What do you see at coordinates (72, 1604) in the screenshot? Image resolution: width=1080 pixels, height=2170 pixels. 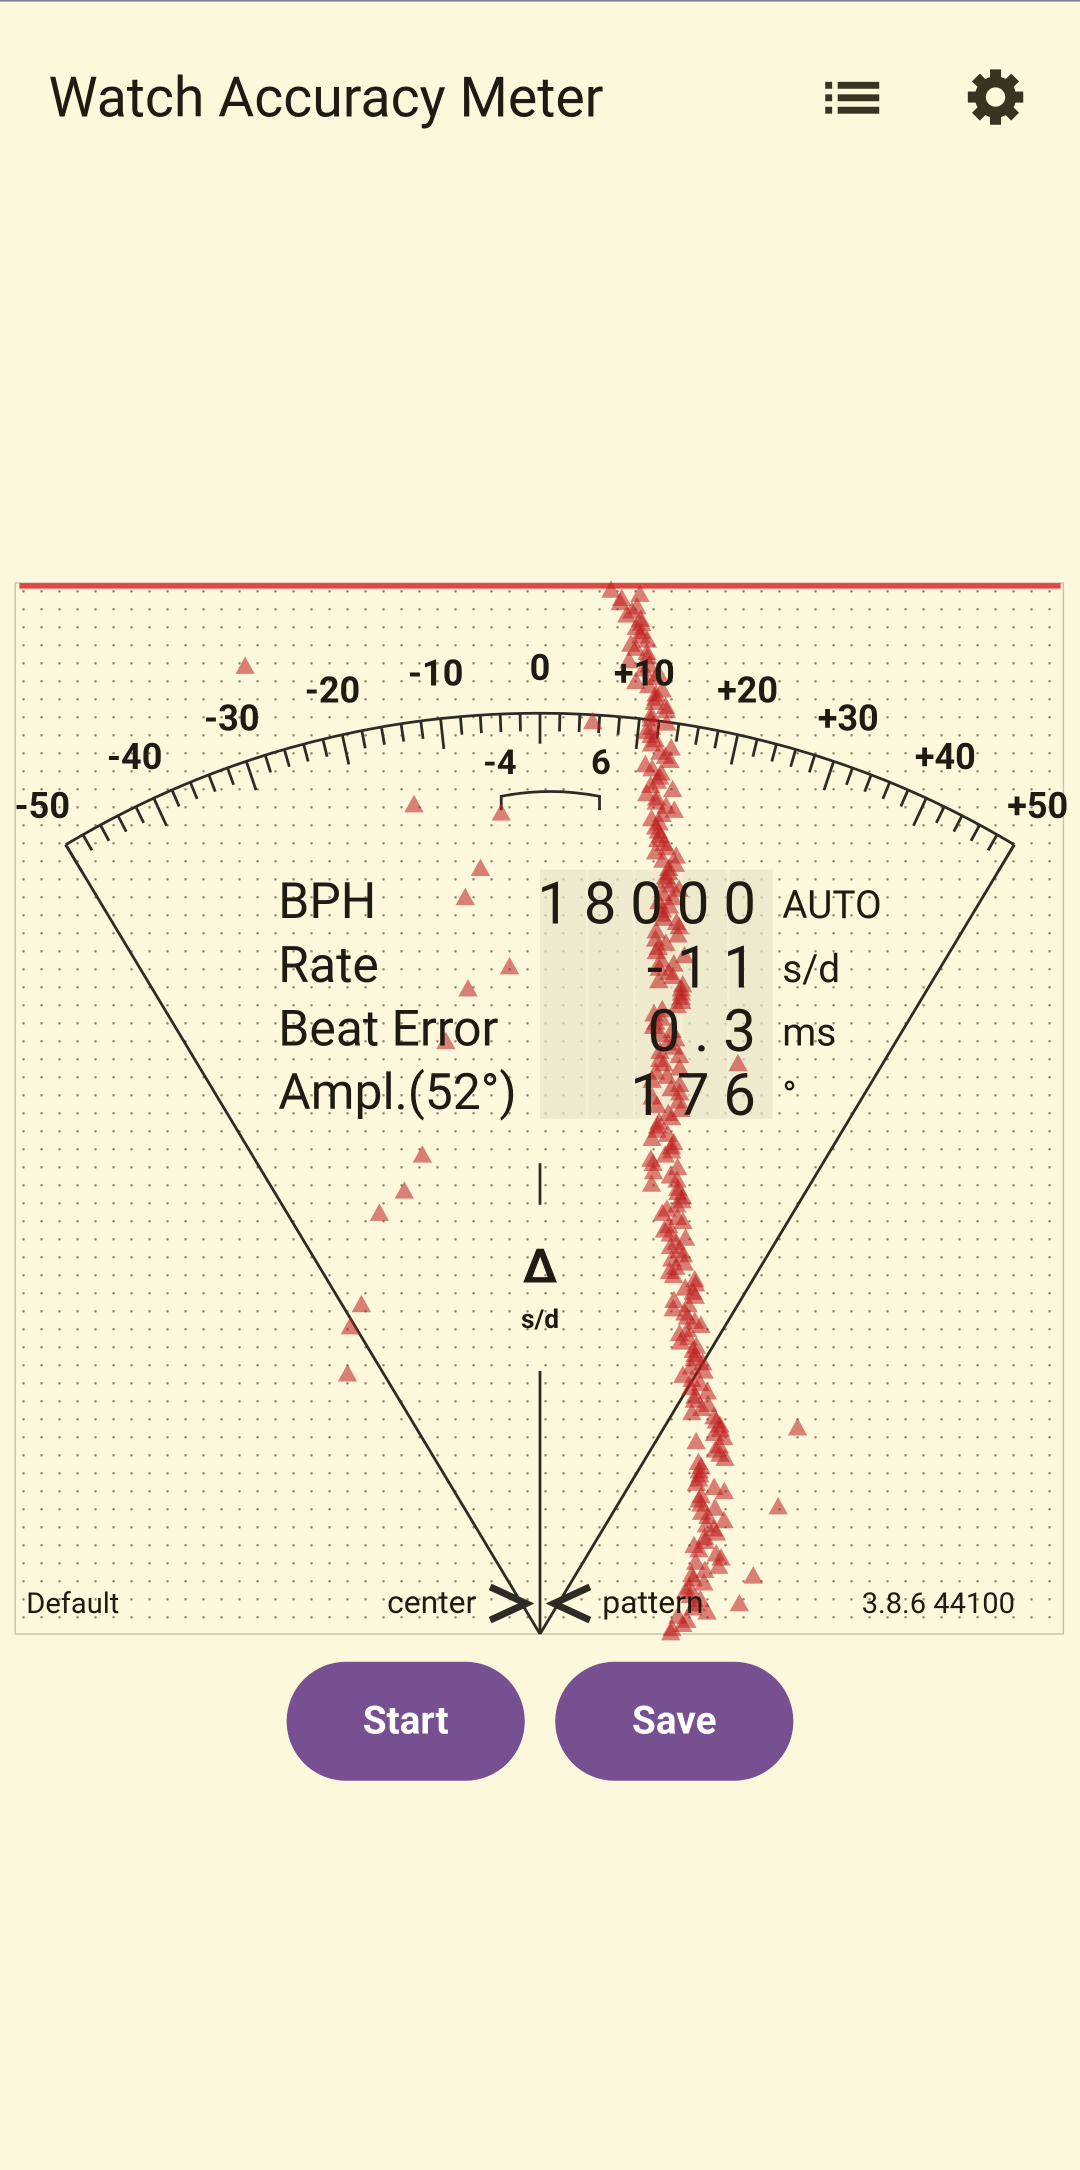 I see `footer-left: Default` at bounding box center [72, 1604].